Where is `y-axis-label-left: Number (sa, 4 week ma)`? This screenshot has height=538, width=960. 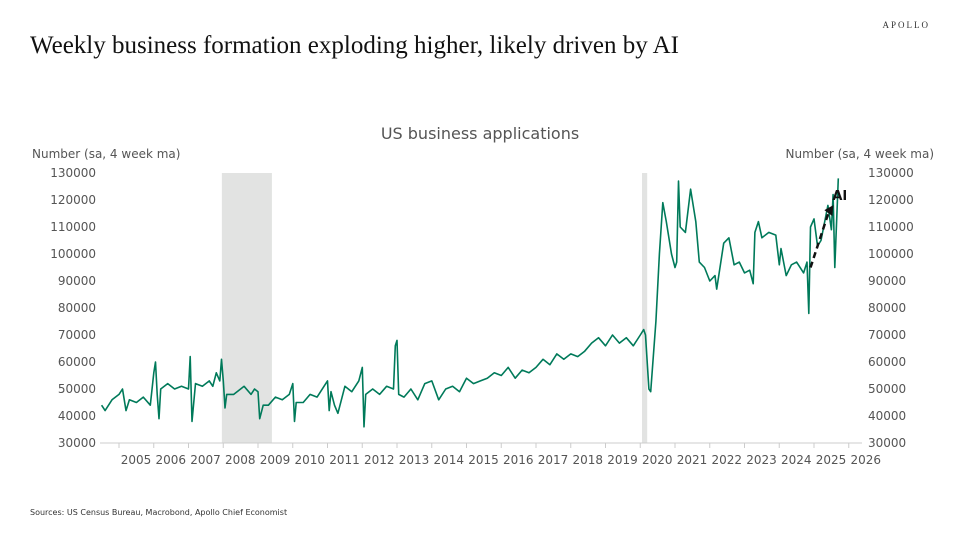 y-axis-label-left: Number (sa, 4 week ma) is located at coordinates (106, 154).